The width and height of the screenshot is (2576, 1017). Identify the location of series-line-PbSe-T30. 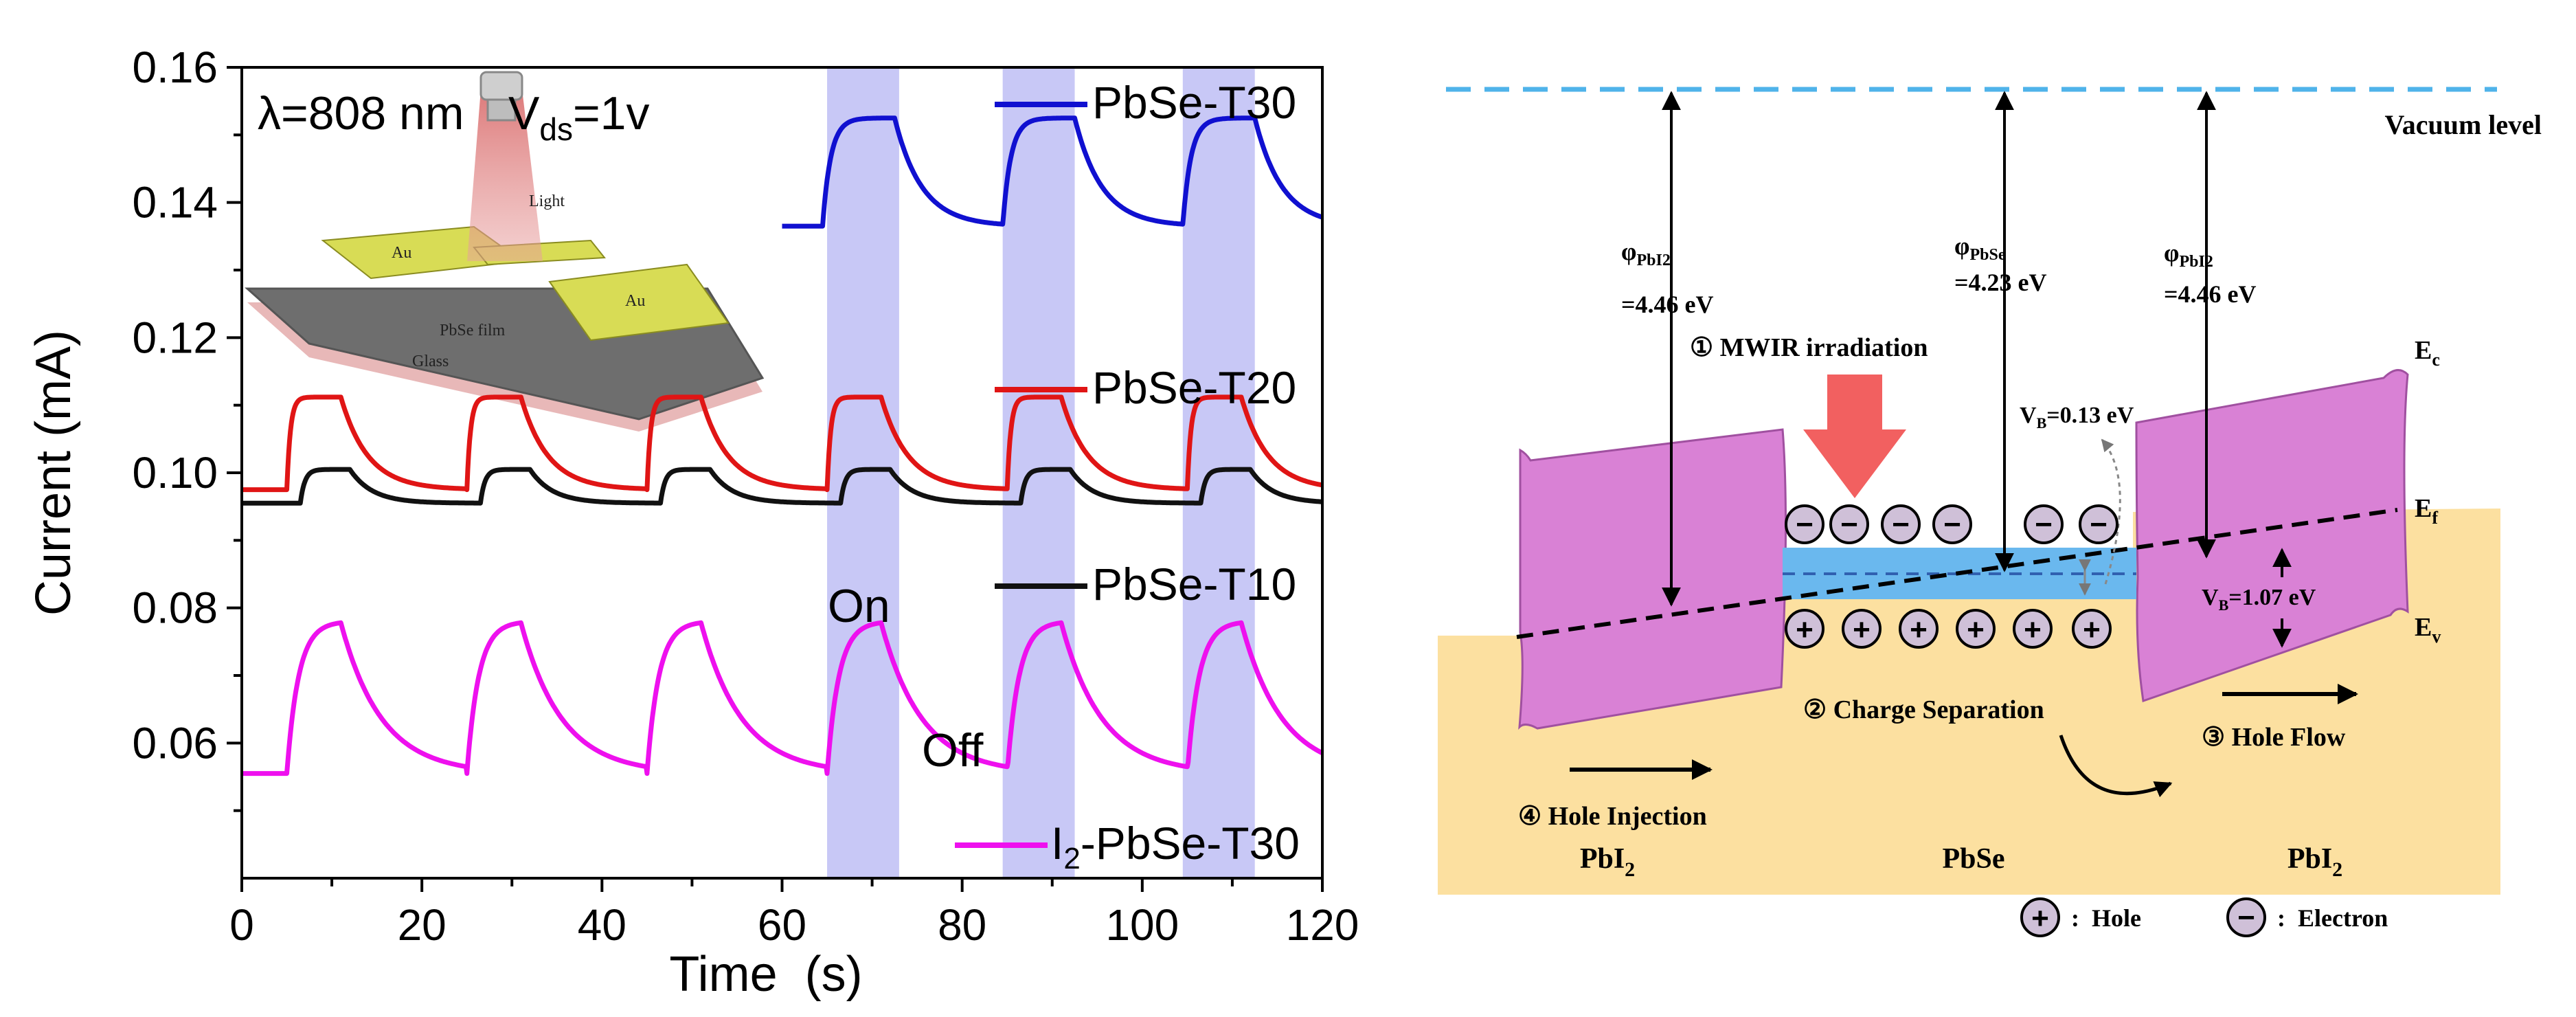
(1052, 172).